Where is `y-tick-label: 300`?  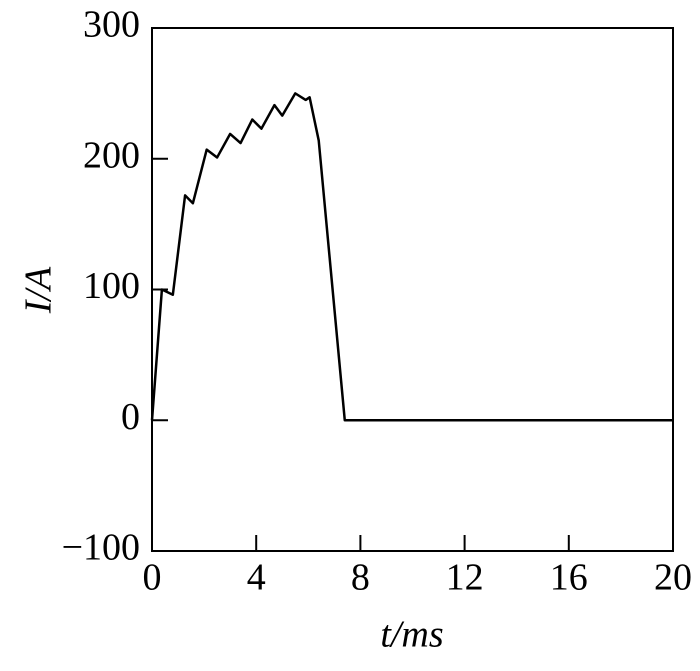 y-tick-label: 300 is located at coordinates (111, 25).